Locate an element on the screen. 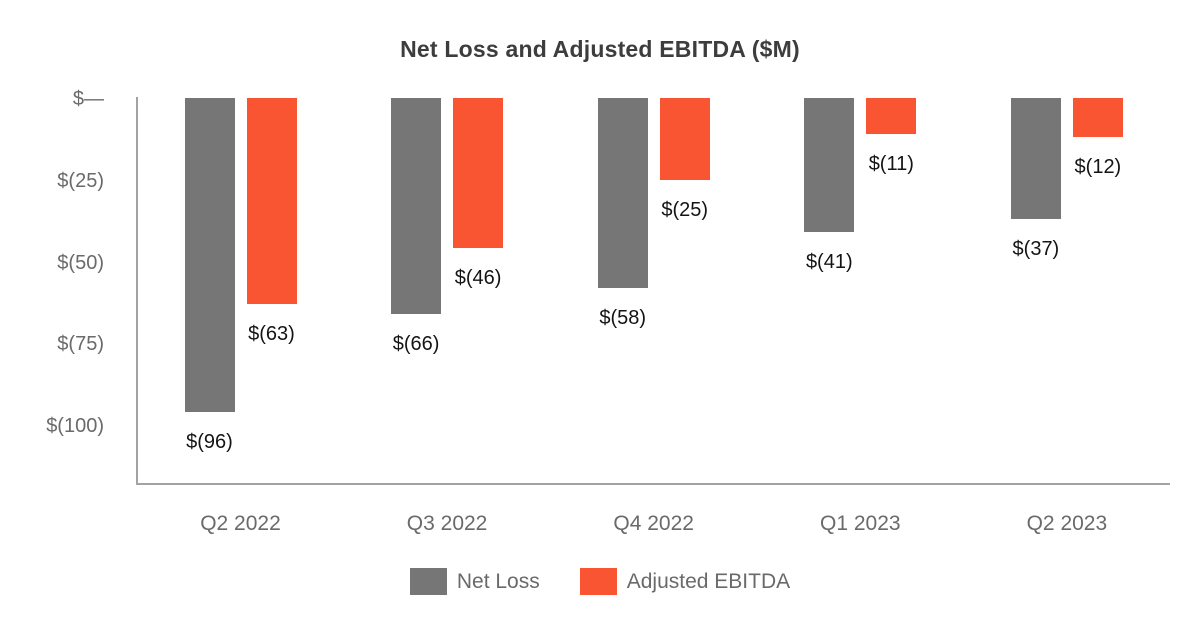 The image size is (1200, 640). value-label-adjusted-ebitda-q4-2022: $(25) is located at coordinates (685, 209).